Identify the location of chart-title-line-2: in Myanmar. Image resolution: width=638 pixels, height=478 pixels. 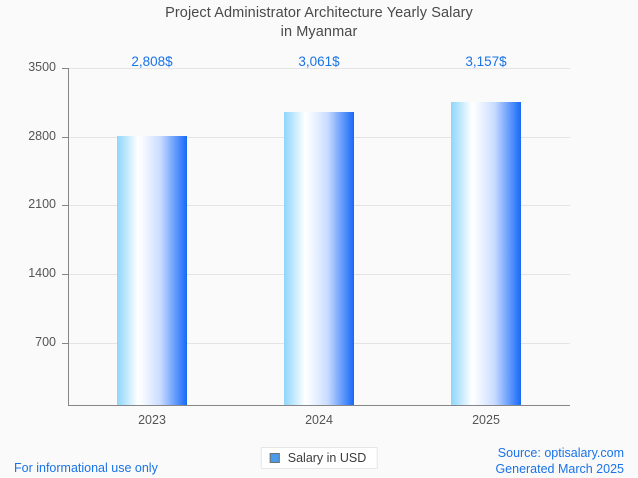
(319, 32).